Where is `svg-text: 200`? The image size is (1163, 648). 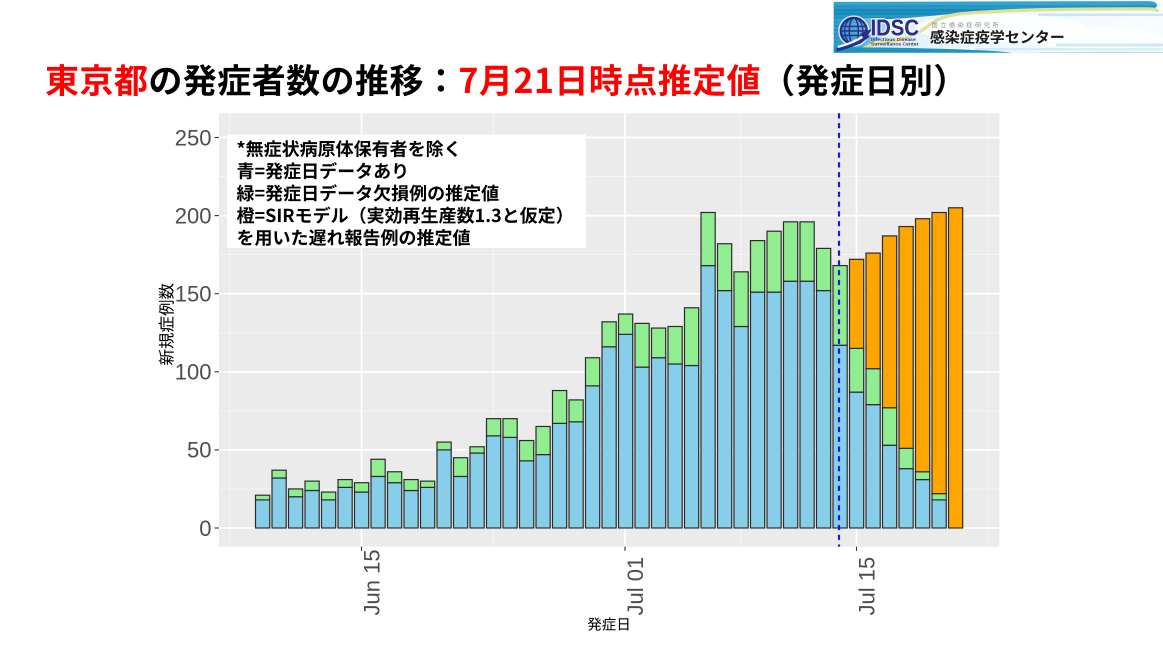 svg-text: 200 is located at coordinates (193, 215).